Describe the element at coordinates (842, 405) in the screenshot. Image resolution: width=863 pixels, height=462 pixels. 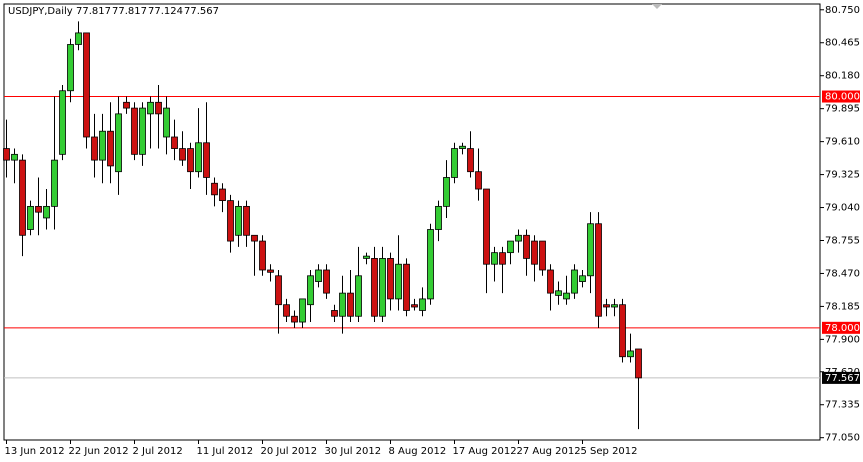
I see `y-tick-label: 77.335` at that location.